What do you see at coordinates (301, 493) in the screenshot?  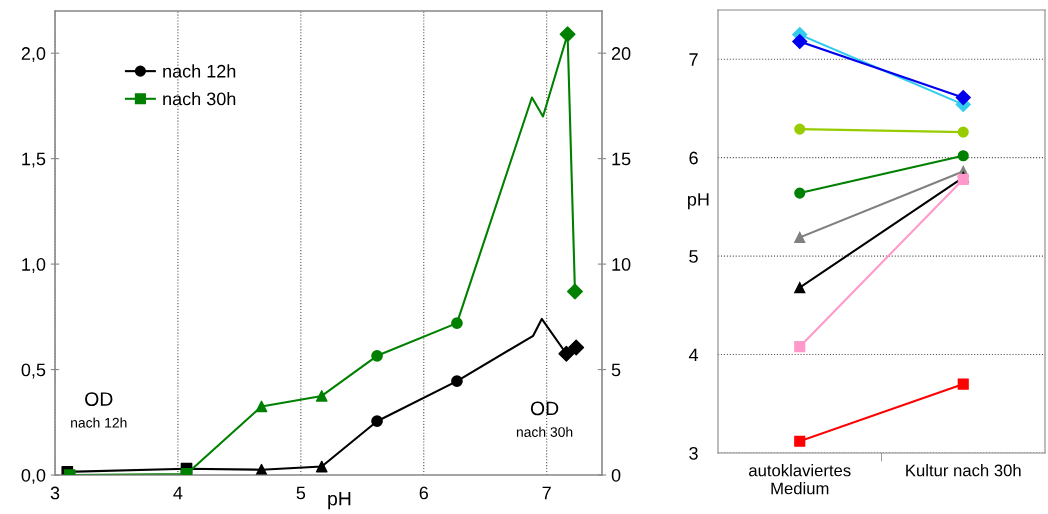 I see `x-tick-label: 5` at bounding box center [301, 493].